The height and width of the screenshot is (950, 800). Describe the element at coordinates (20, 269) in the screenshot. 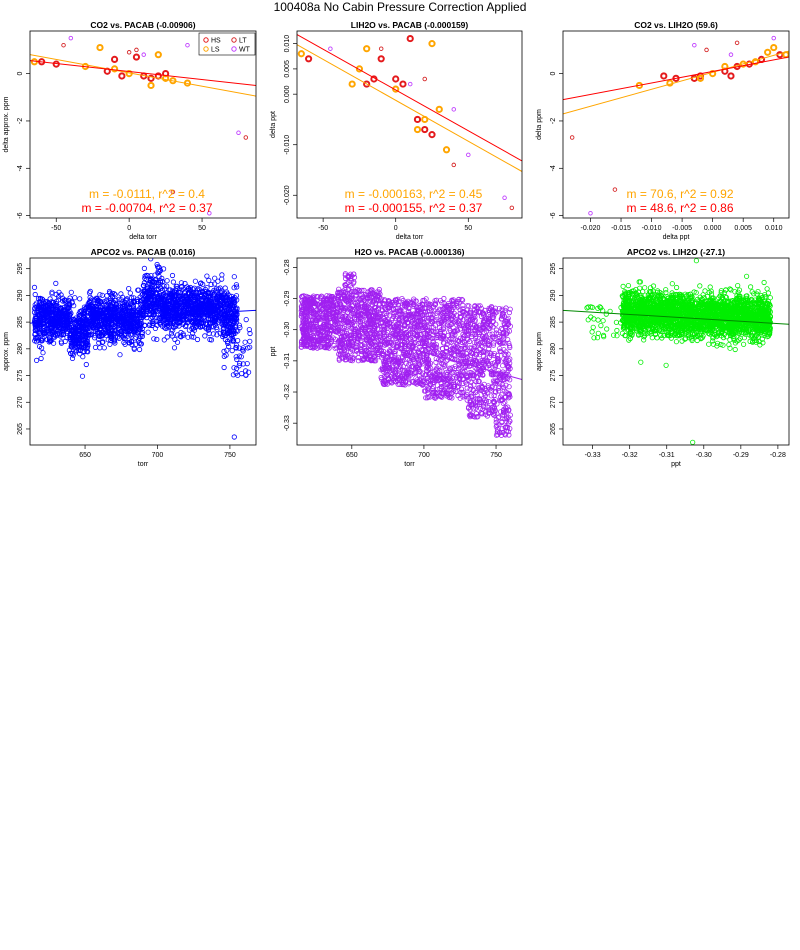

I see `y-tick-label: 295` at that location.